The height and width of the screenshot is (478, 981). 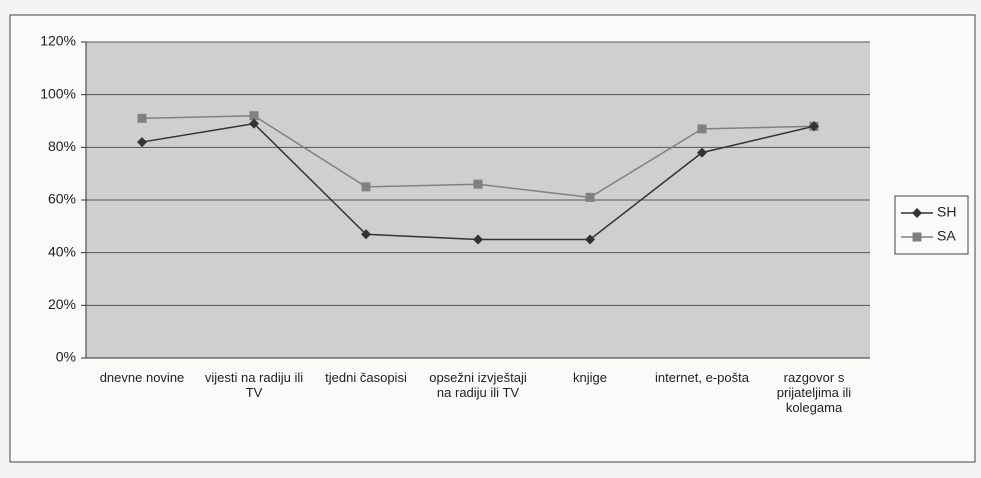 I want to click on x-tick-label-box: vijesti na radiju ili TV, so click(x=254, y=385).